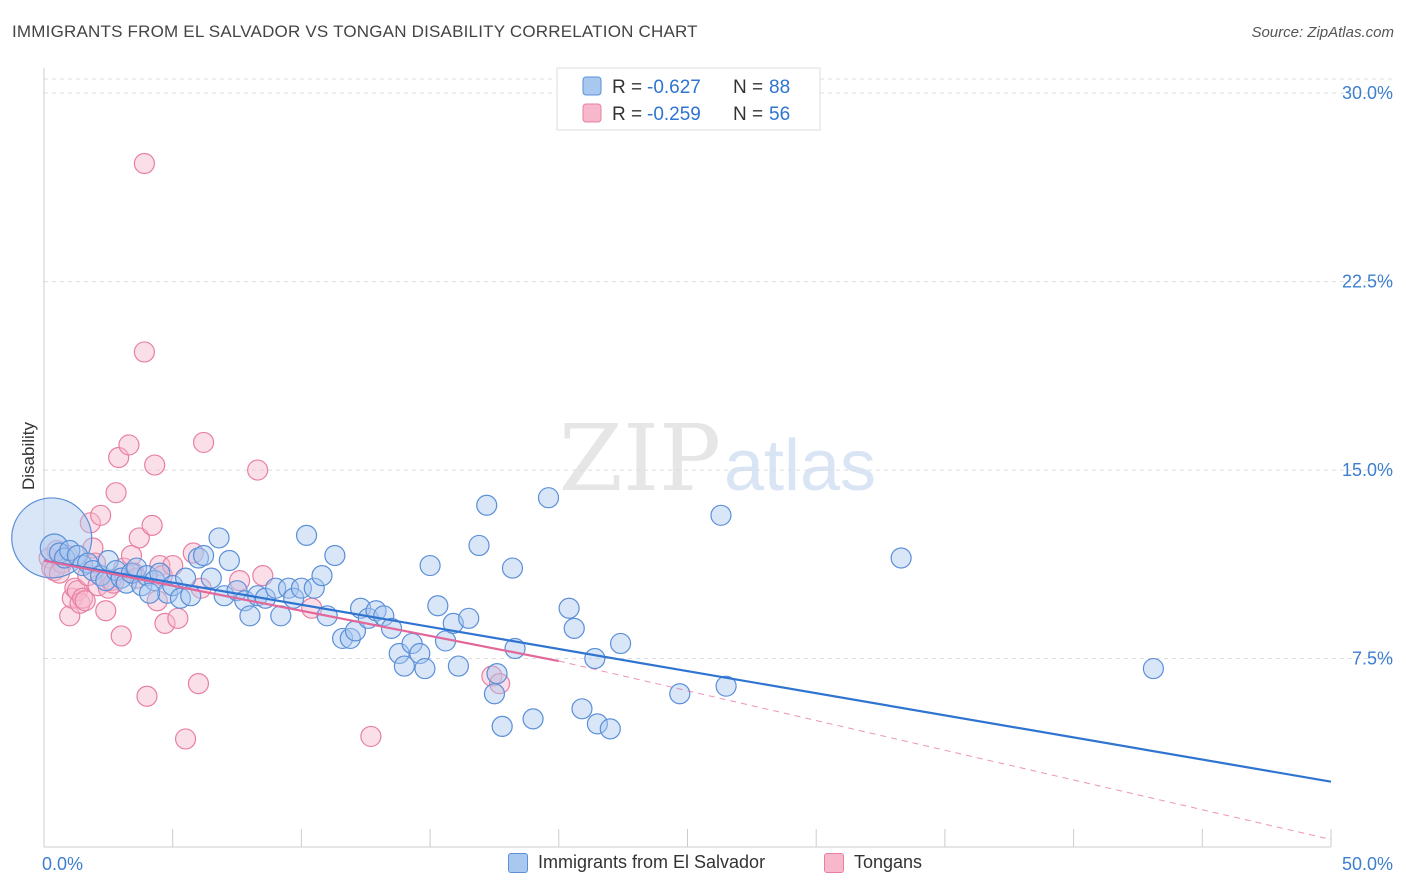  Describe the element at coordinates (627, 114) in the screenshot. I see `legend-r-label-pink: R =` at that location.